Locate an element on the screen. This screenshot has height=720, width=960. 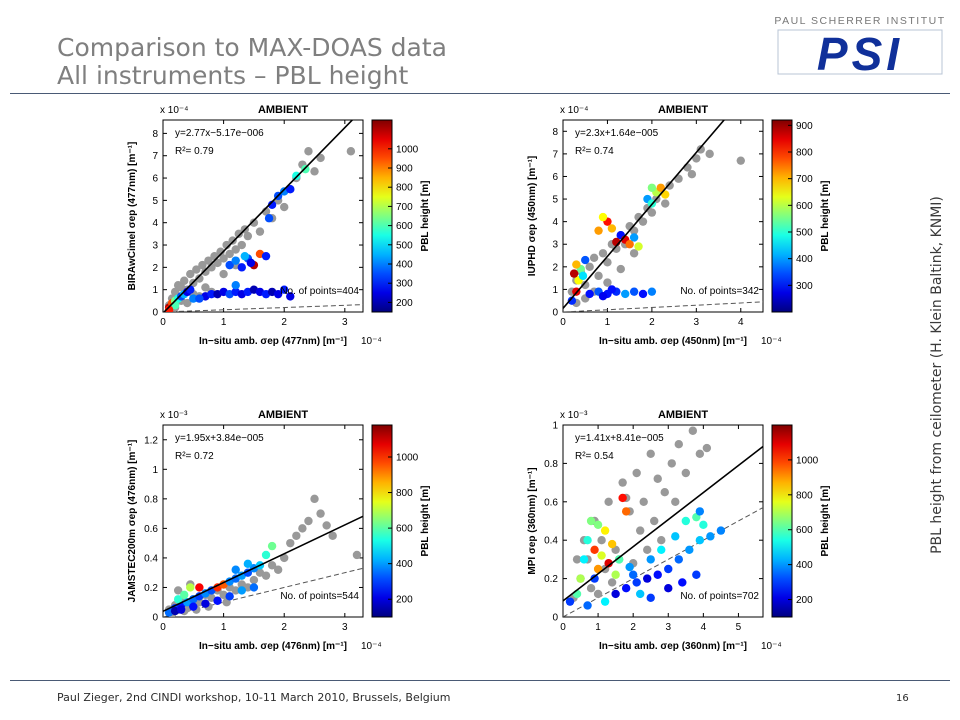
y-tick-label: 8 is located at coordinates (155, 134).